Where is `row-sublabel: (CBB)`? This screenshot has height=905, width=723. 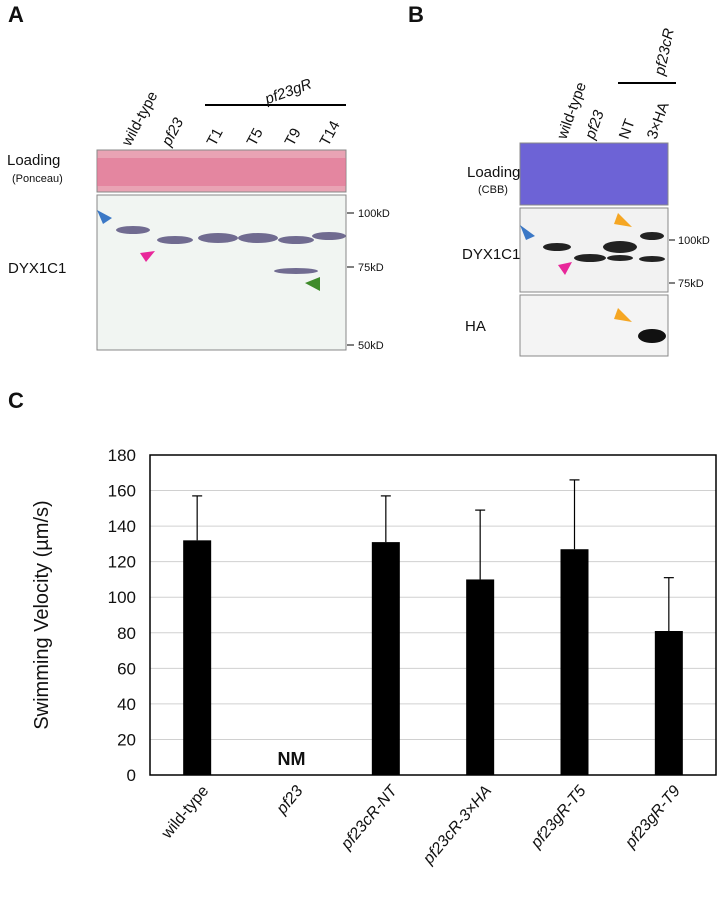 row-sublabel: (CBB) is located at coordinates (493, 190).